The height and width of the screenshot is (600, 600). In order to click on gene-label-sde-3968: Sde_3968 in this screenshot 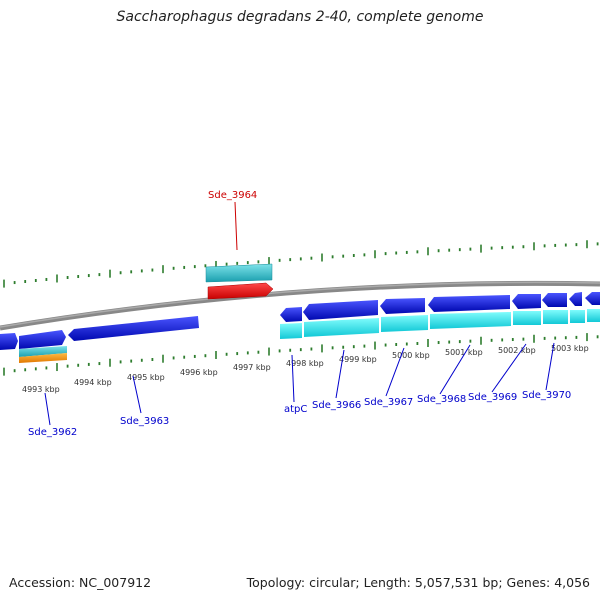, I will do `click(441, 399)`.